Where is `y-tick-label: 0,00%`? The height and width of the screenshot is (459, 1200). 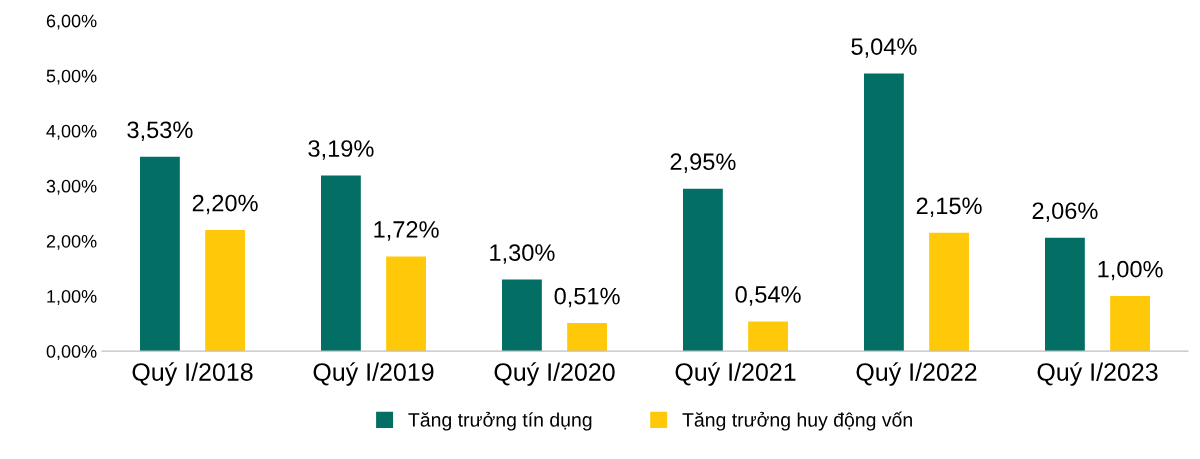 y-tick-label: 0,00% is located at coordinates (71, 352).